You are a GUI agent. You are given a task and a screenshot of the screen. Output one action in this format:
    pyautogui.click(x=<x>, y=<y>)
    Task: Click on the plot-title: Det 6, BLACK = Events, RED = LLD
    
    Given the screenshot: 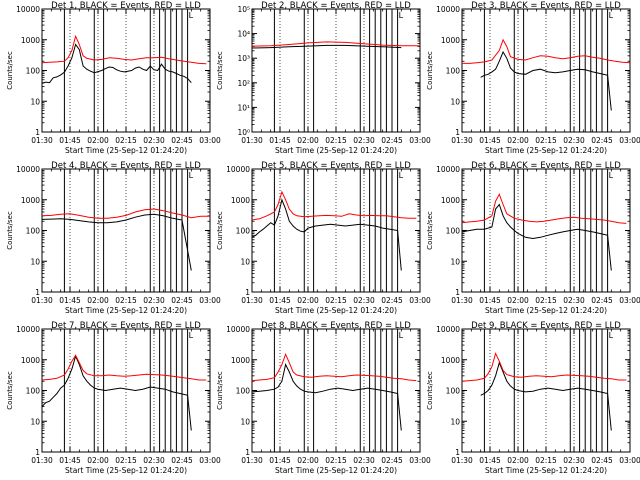 What is the action you would take?
    pyautogui.click(x=546, y=166)
    